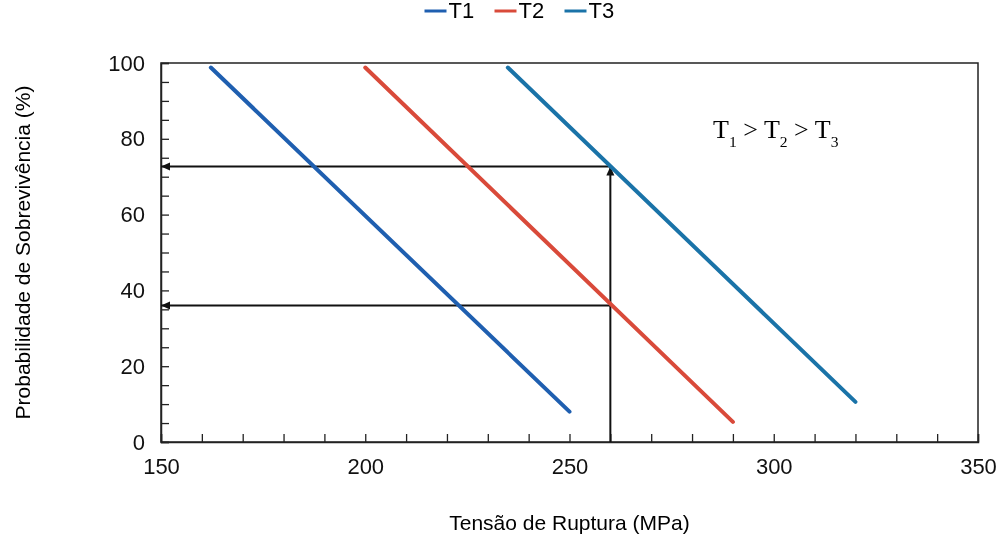 The width and height of the screenshot is (1007, 548). I want to click on y-tick-label: 0, so click(138, 442).